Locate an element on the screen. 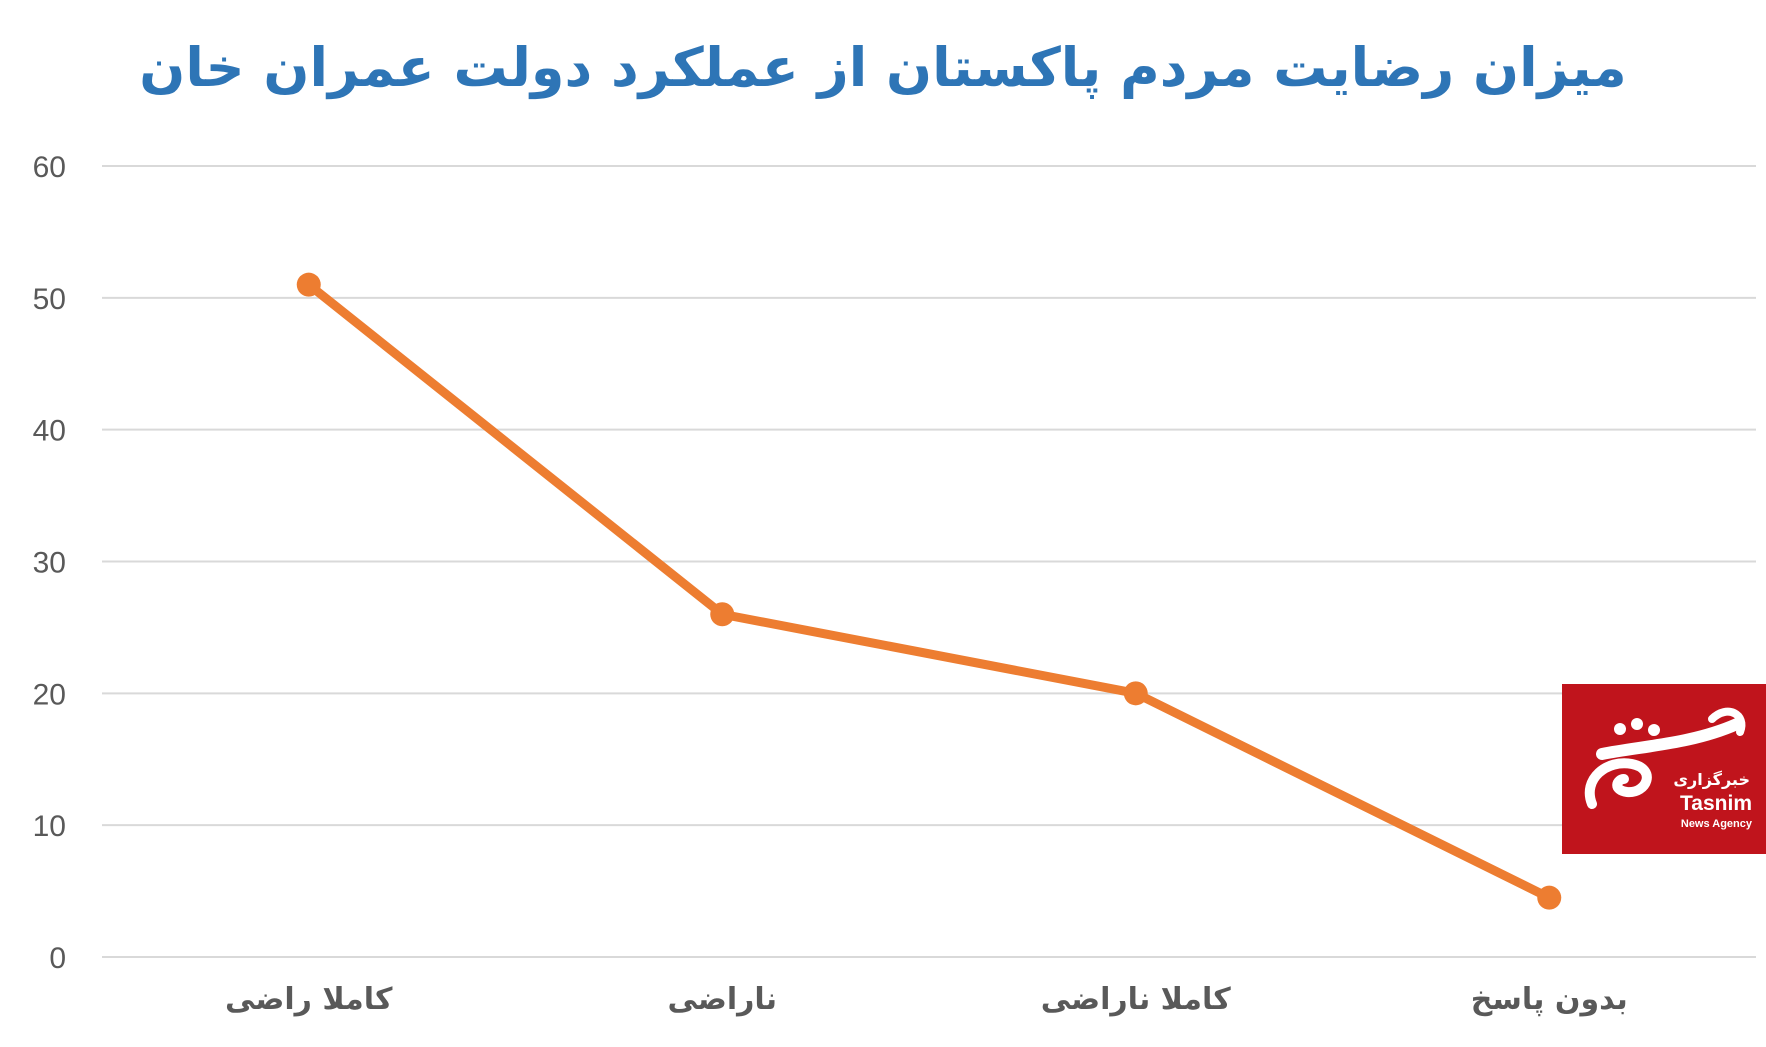 The width and height of the screenshot is (1766, 1047). logo-persian-text: خبرگزاری is located at coordinates (1711, 779).